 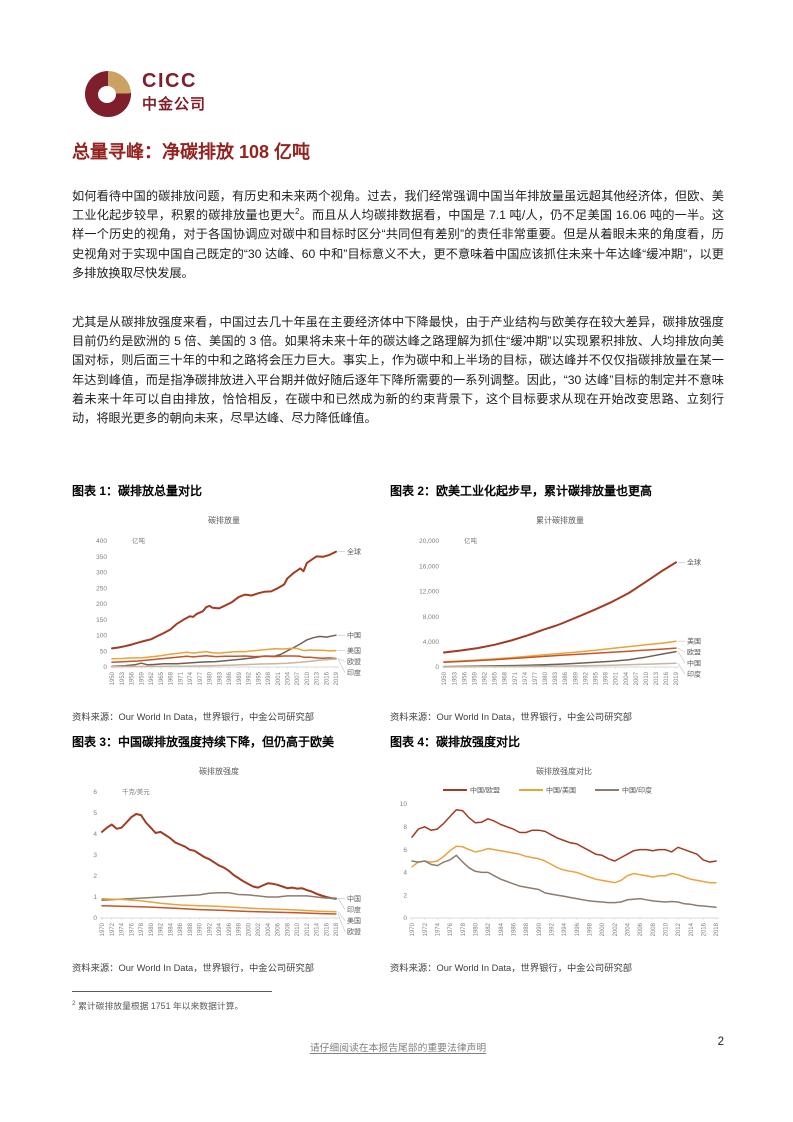 What do you see at coordinates (337, 678) in the screenshot?
I see `svg-text: 2019` at bounding box center [337, 678].